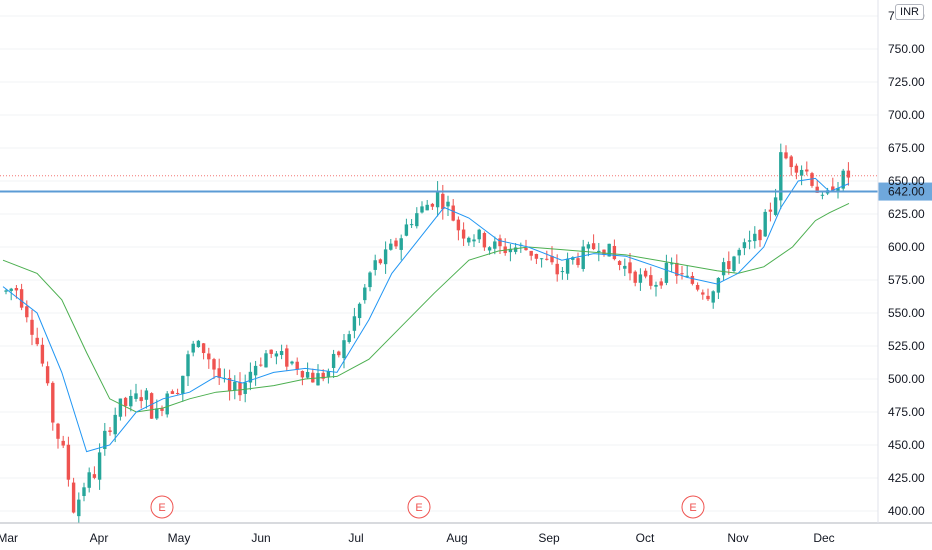  I want to click on x-tick-label: Aug, so click(456, 538).